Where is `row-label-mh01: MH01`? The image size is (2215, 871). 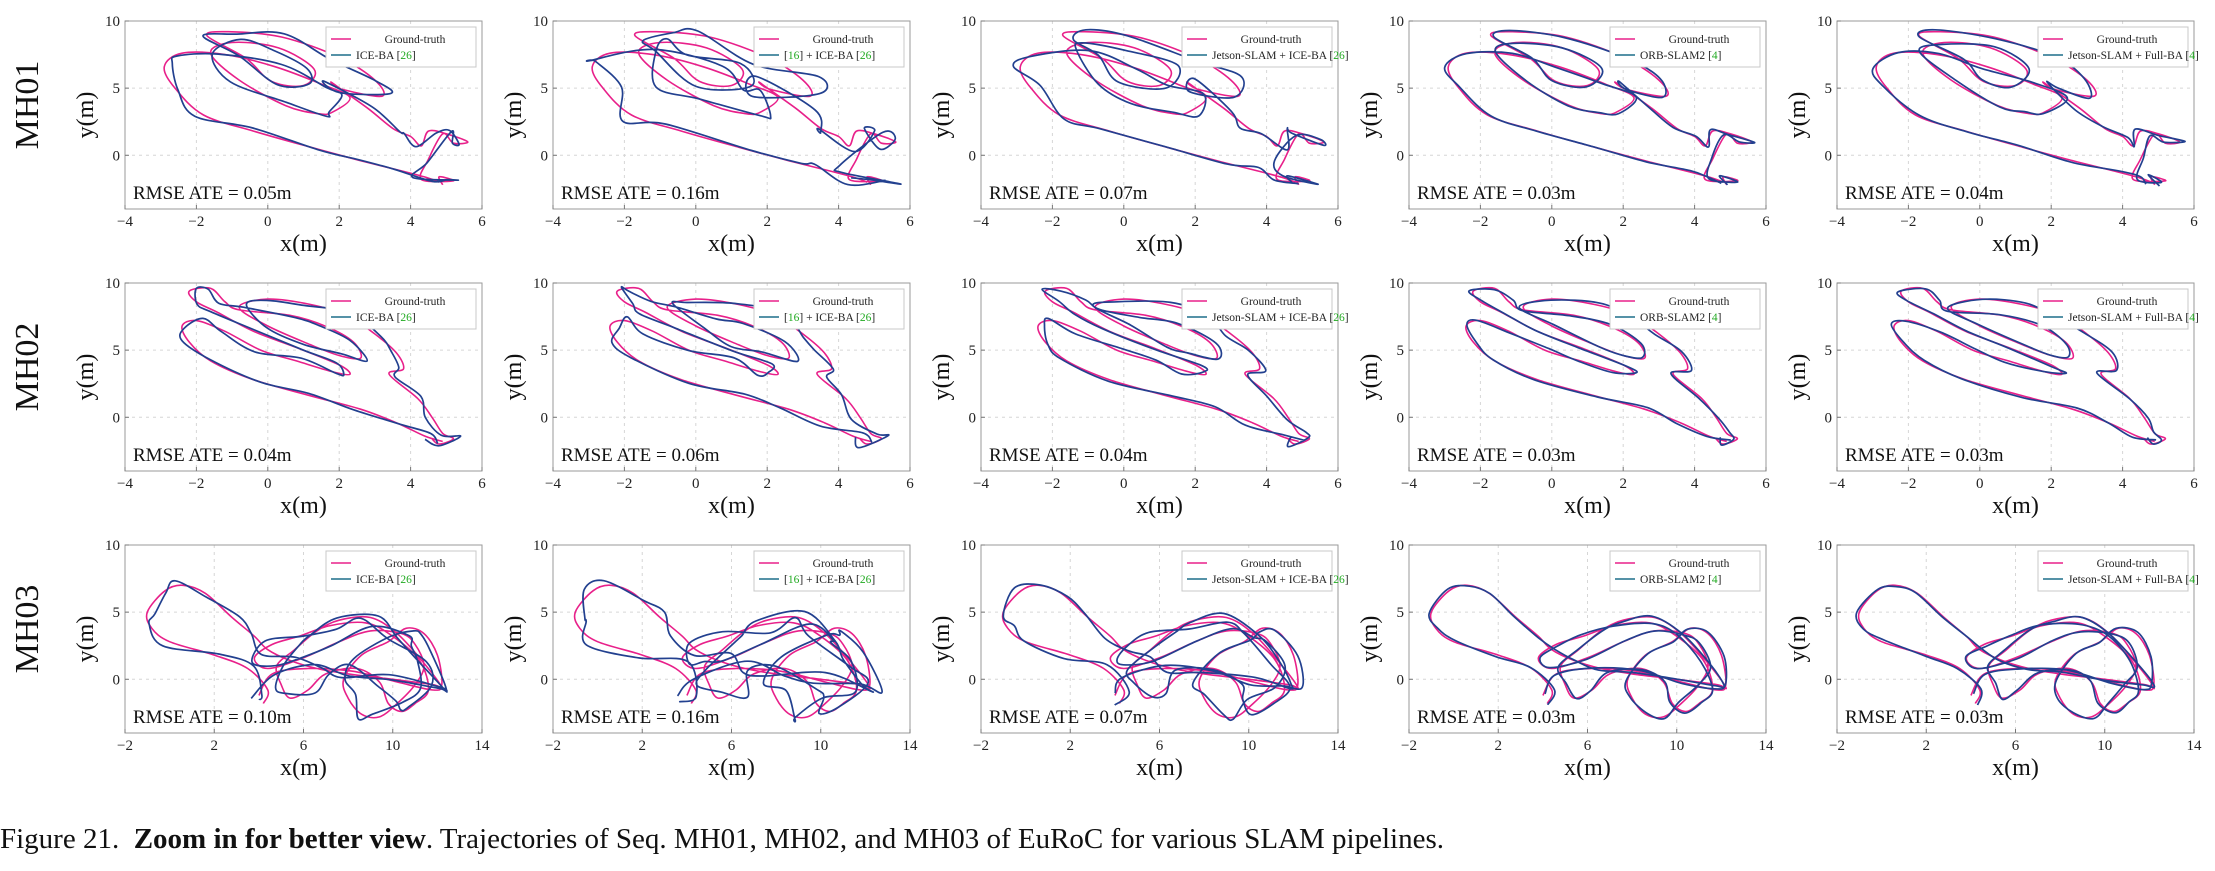 row-label-mh01: MH01 is located at coordinates (27, 105).